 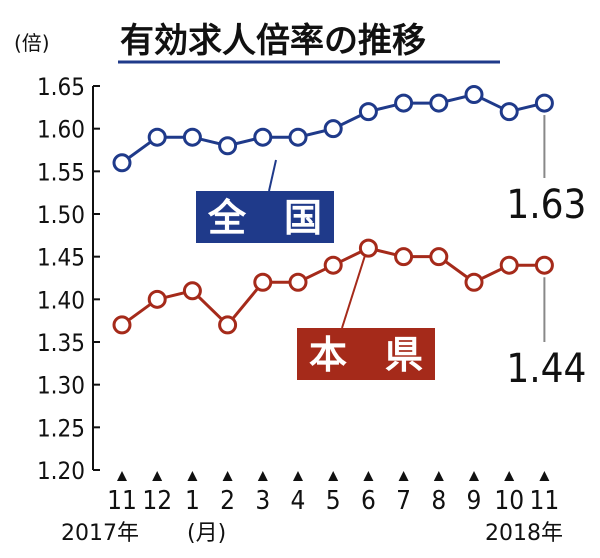 I want to click on x-tick-label: 7, so click(x=403, y=501).